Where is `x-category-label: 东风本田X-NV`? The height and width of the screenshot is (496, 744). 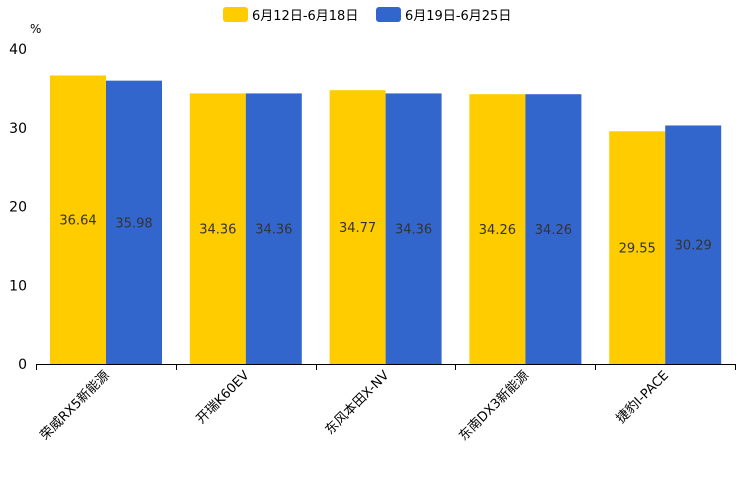
x-category-label: 东风本田X-NV is located at coordinates (358, 403).